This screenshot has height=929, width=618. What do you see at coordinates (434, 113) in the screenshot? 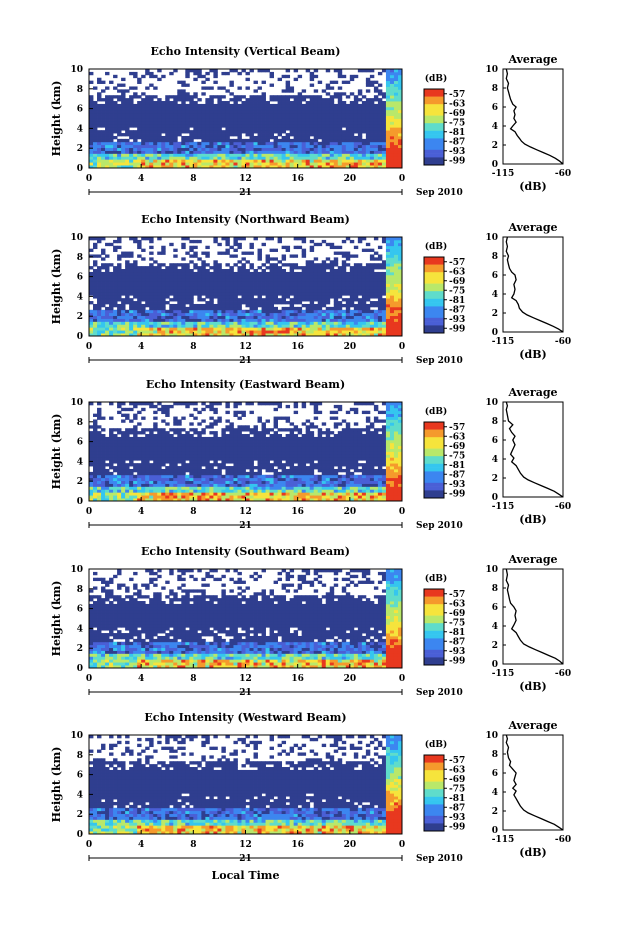
I see `colorbar-segment` at bounding box center [434, 113].